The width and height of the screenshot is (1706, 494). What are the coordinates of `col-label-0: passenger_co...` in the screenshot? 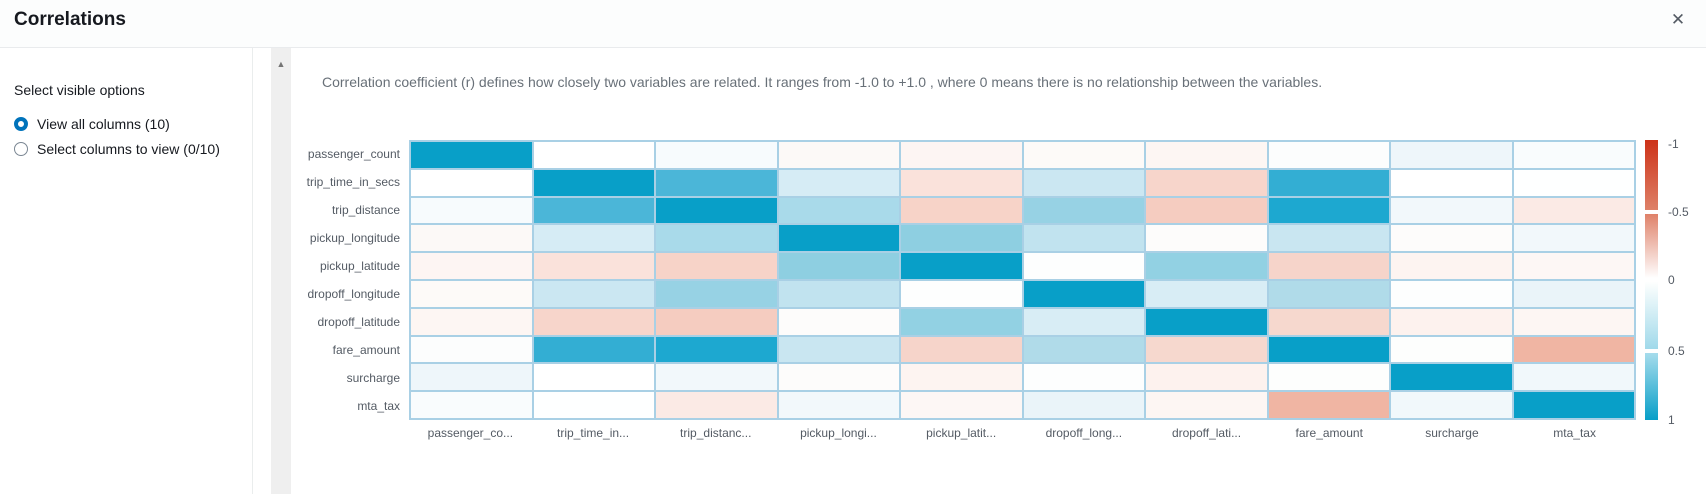 It's located at (470, 433).